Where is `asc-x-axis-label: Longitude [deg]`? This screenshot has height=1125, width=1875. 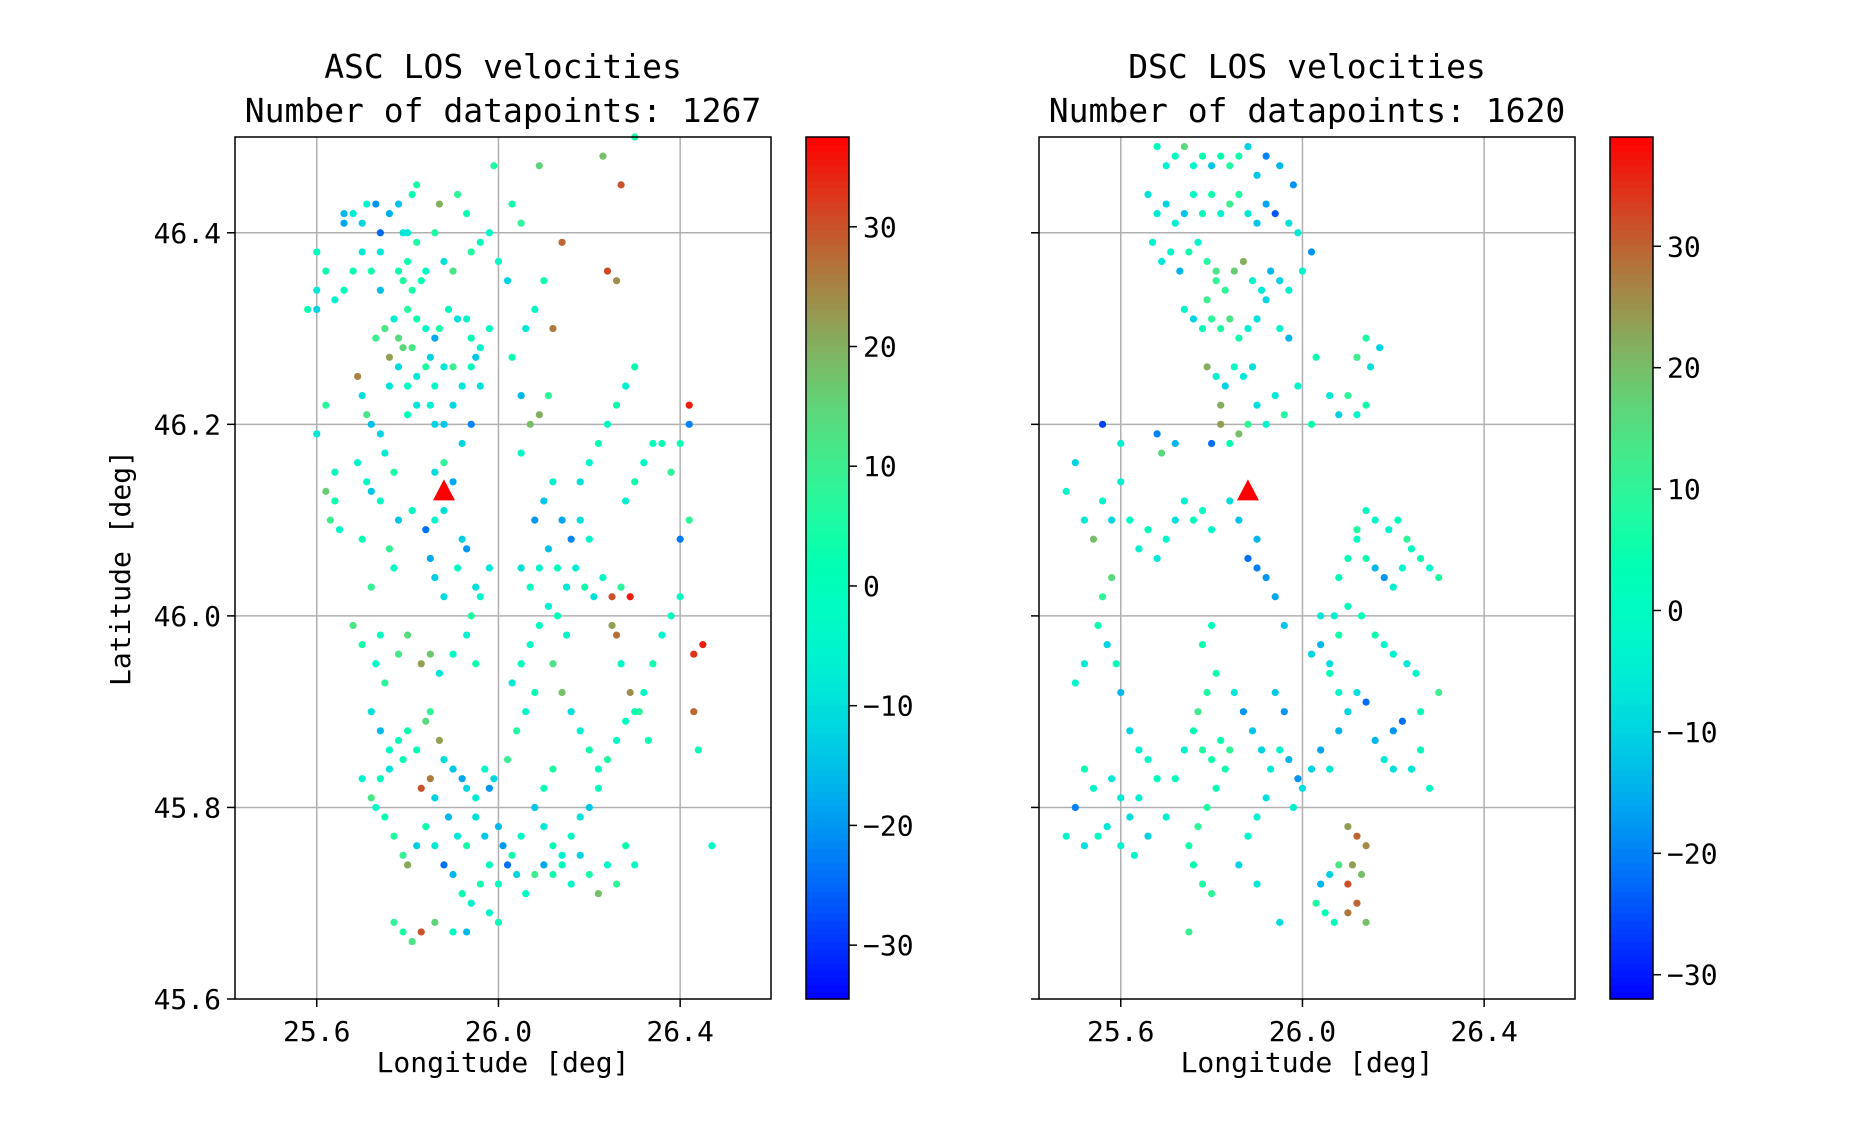
asc-x-axis-label: Longitude [deg] is located at coordinates (503, 1062).